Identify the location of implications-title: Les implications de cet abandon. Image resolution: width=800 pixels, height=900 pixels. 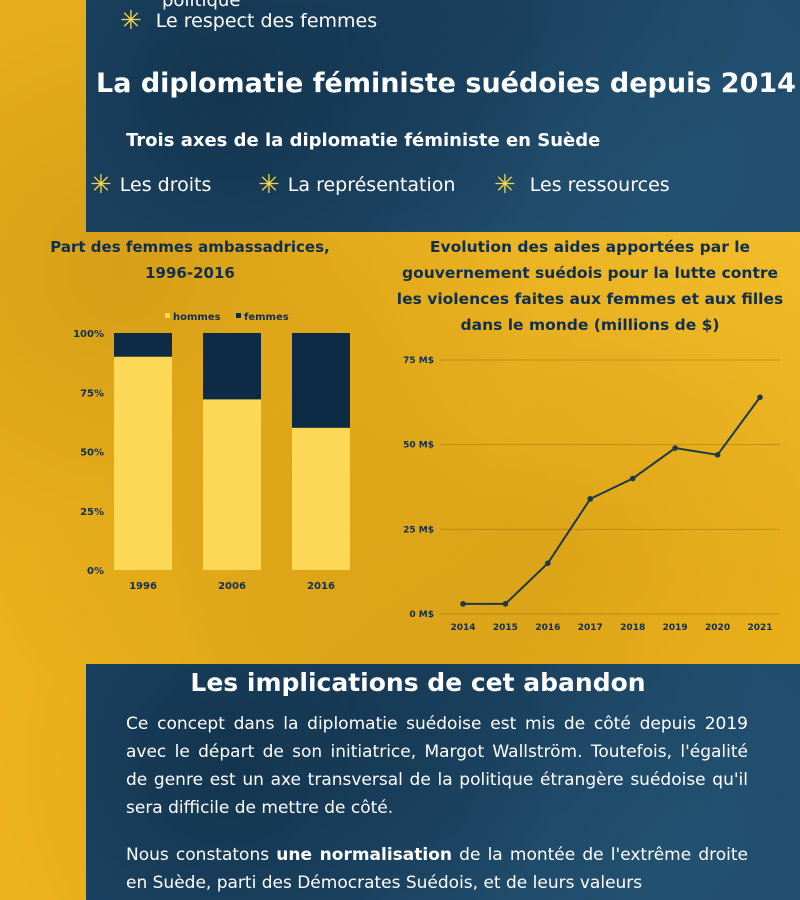
(418, 682).